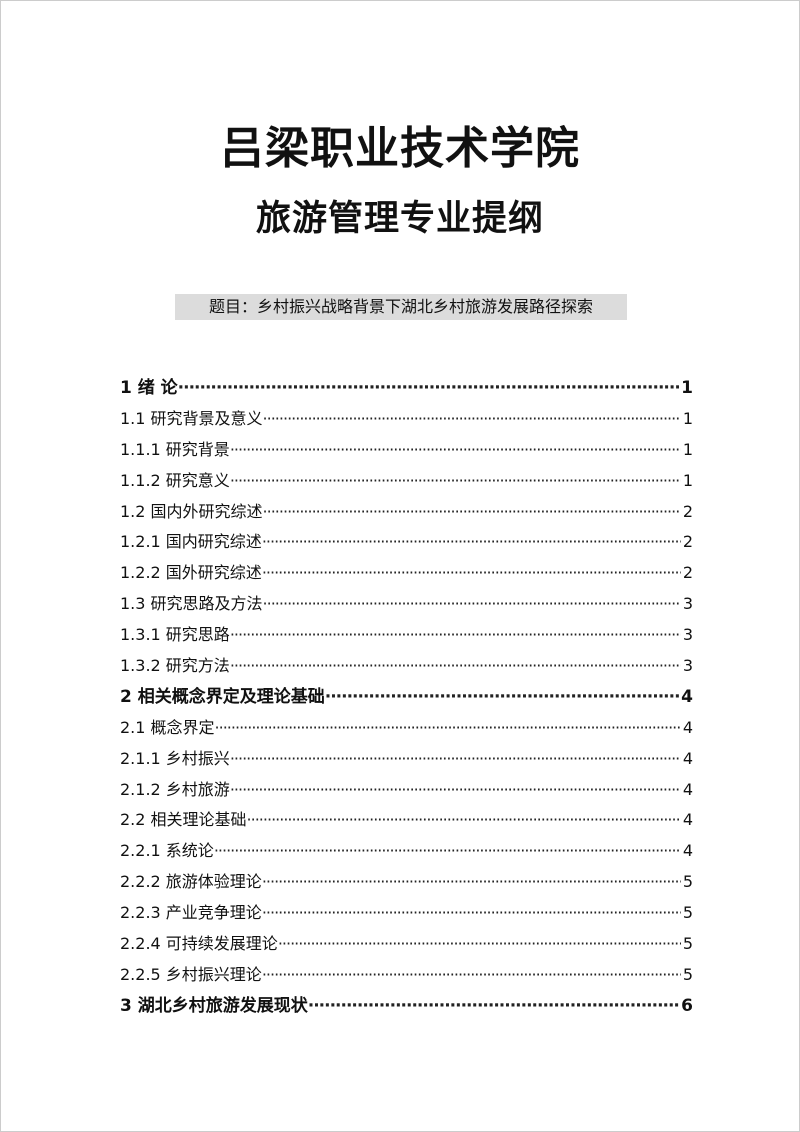 The width and height of the screenshot is (800, 1132). Describe the element at coordinates (167, 727) in the screenshot. I see `toc-entry-label: 2.1 概念界定` at that location.